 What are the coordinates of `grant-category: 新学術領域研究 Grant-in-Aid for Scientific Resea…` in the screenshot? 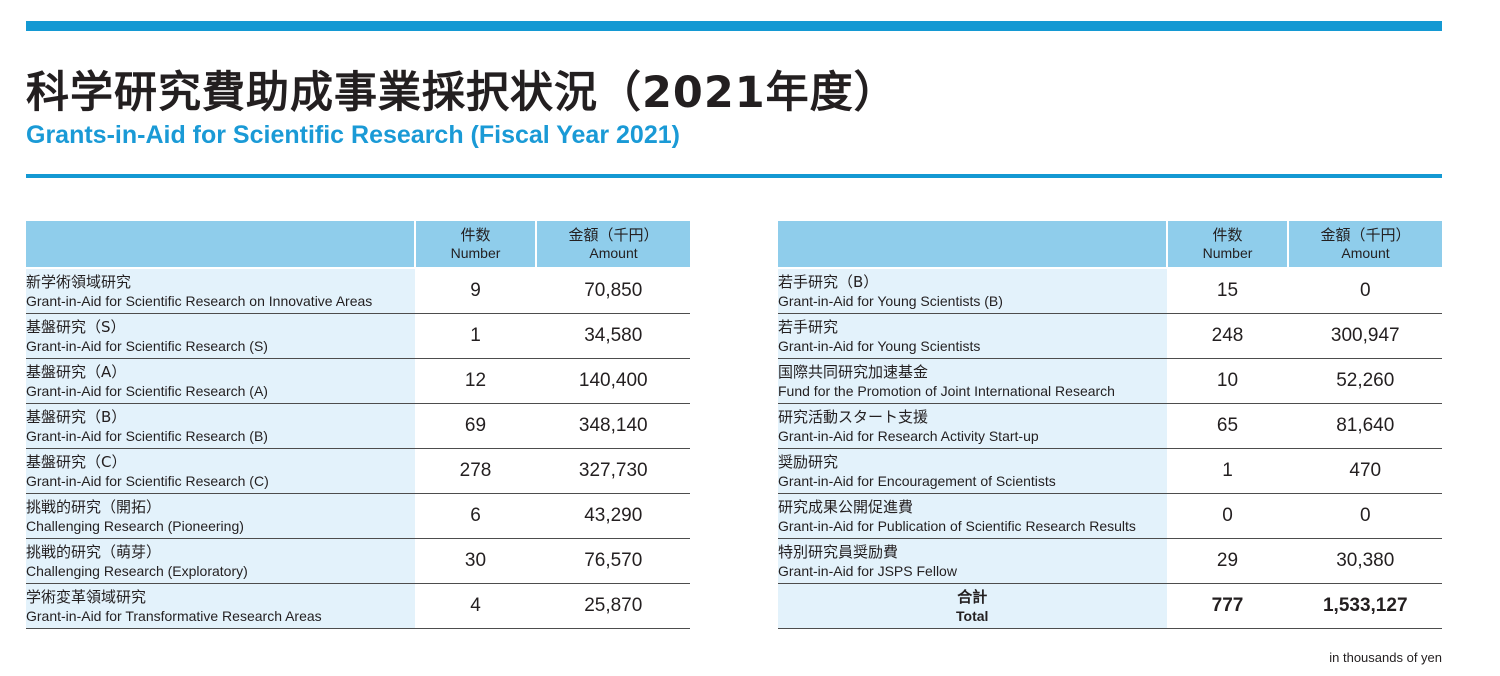 It's located at (220, 291).